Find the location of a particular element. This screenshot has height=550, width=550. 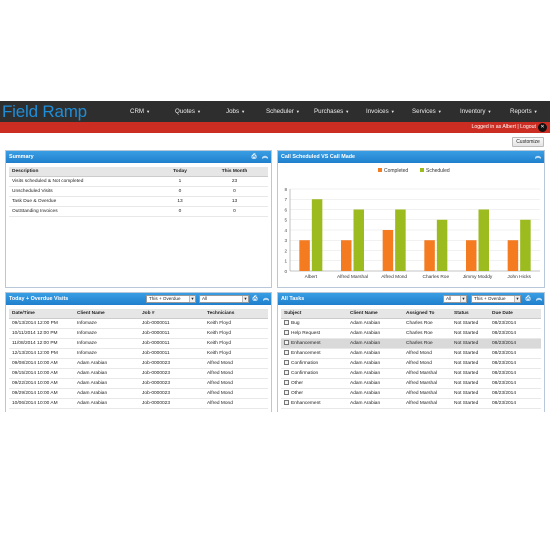

visit-row-value: 10/11/2014 12:00 PM is located at coordinates (35, 333).